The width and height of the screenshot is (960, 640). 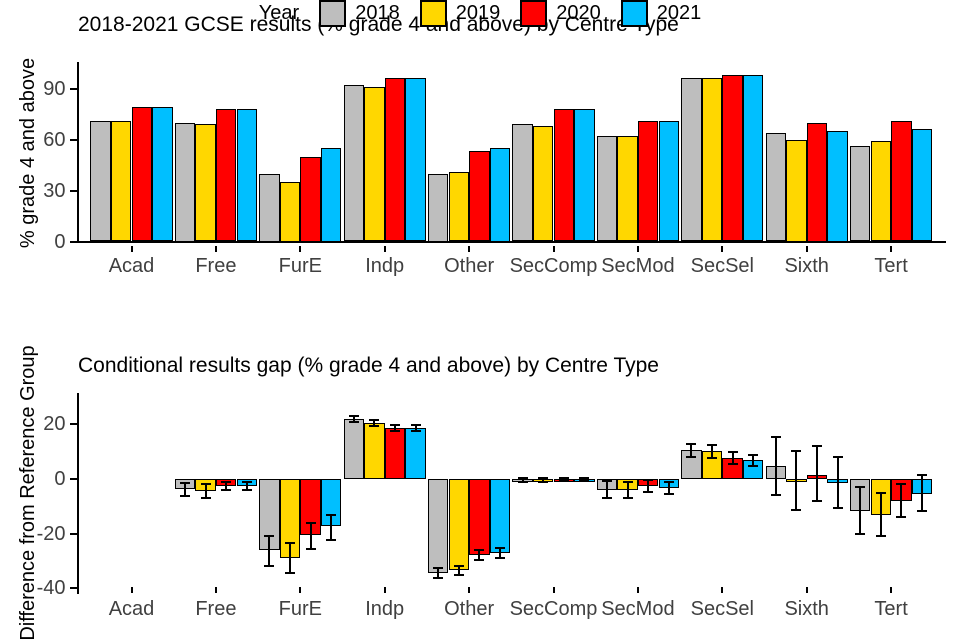 What do you see at coordinates (837, 186) in the screenshot?
I see `bar-2021-sixth` at bounding box center [837, 186].